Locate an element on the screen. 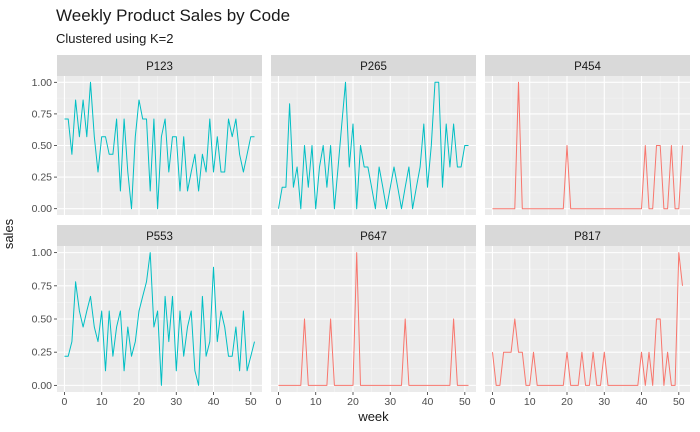 The height and width of the screenshot is (432, 700). y-axis-title: sales is located at coordinates (8, 233).